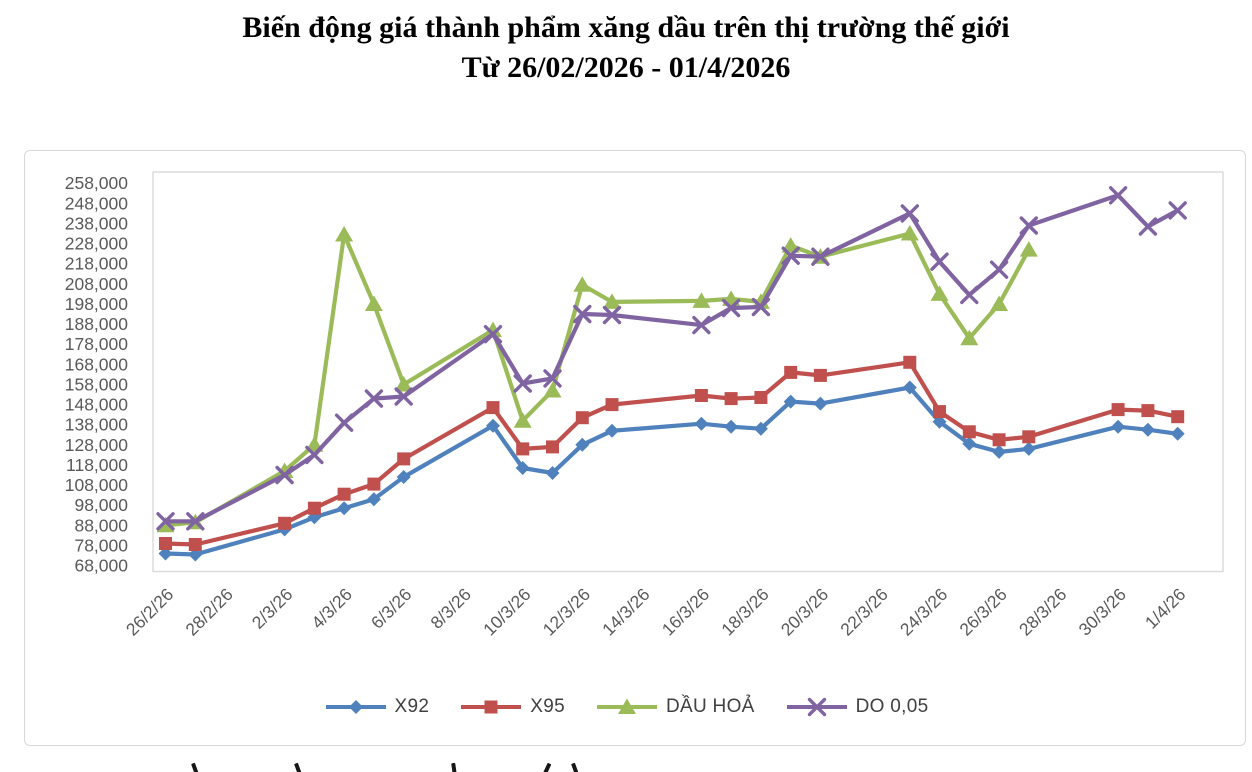 The width and height of the screenshot is (1252, 772). Describe the element at coordinates (685, 611) in the screenshot. I see `x-axis-tick-label: 16/3/26` at that location.